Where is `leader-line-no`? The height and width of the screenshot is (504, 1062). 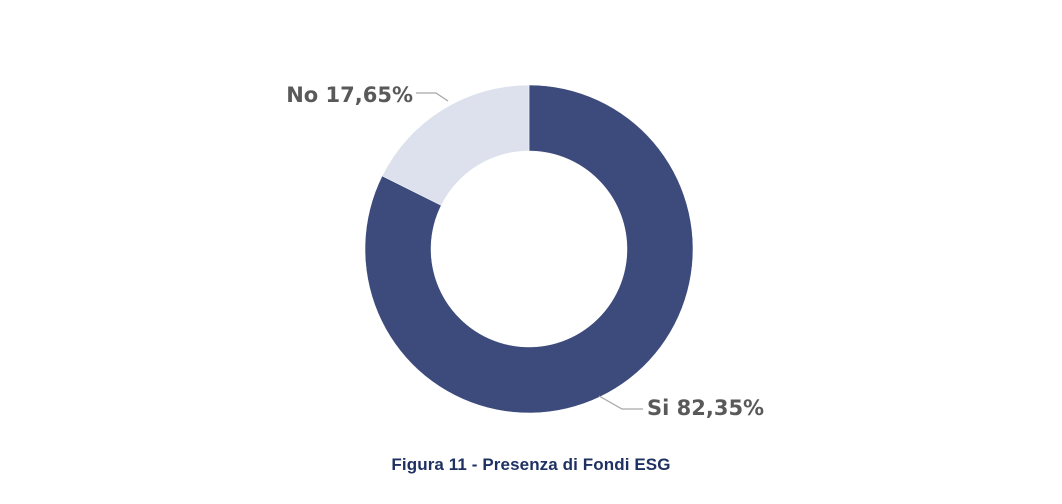 leader-line-no is located at coordinates (432, 97).